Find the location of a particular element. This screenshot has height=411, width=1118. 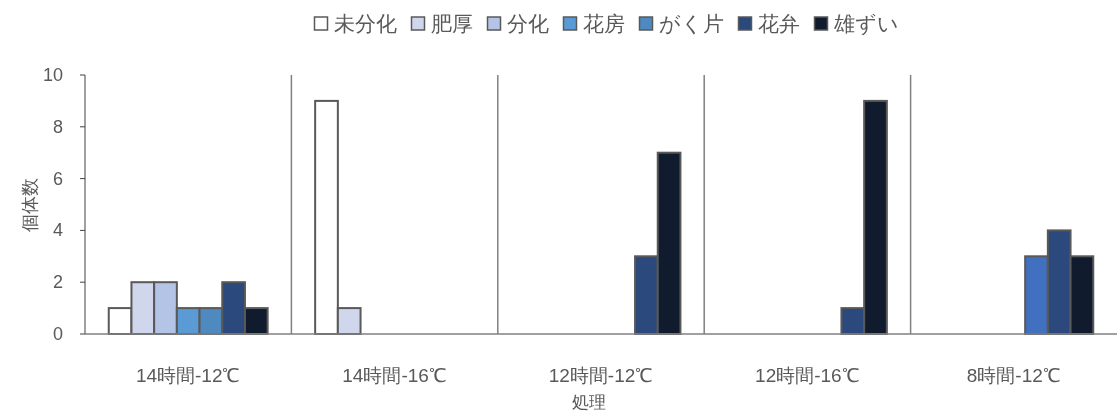

y-tick-label: 8 is located at coordinates (57, 126).